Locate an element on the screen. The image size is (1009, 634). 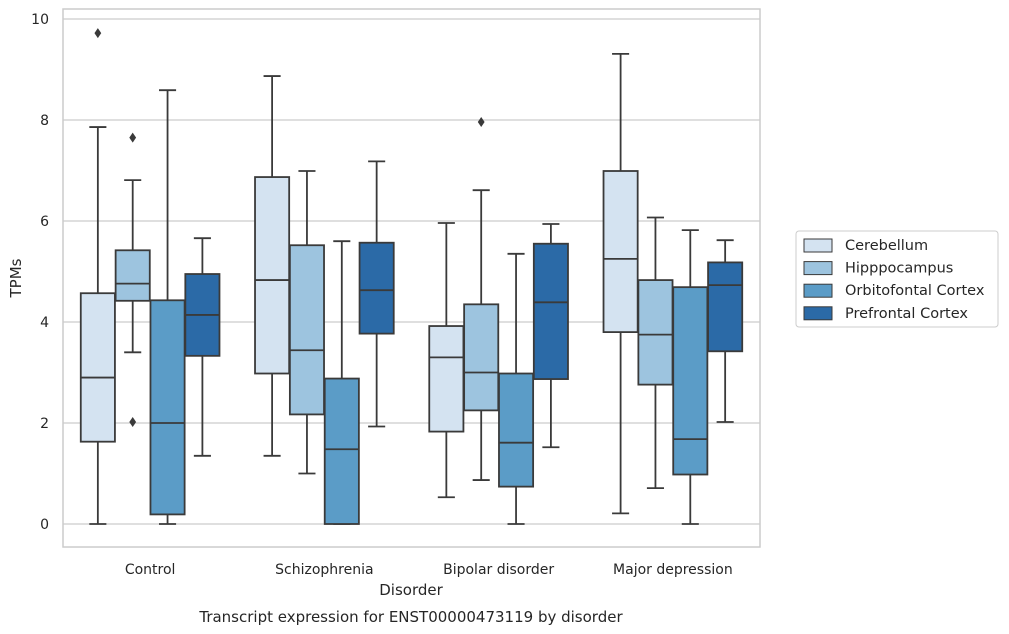
y-tick-label: 8 is located at coordinates (44, 121).